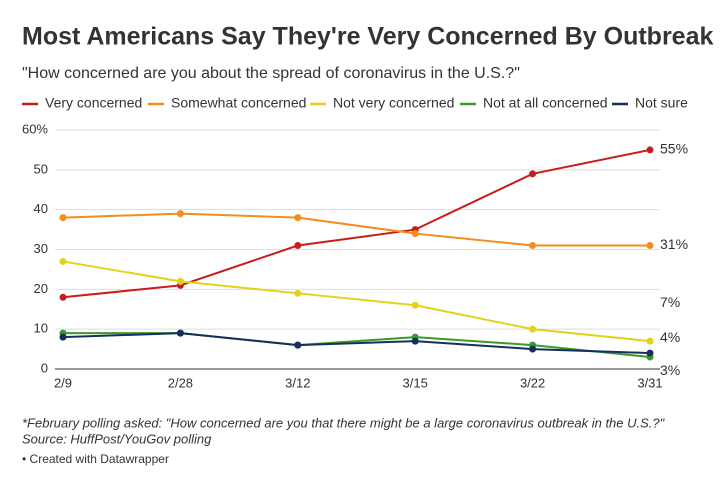  What do you see at coordinates (670, 302) in the screenshot?
I see `value-label: 7%` at bounding box center [670, 302].